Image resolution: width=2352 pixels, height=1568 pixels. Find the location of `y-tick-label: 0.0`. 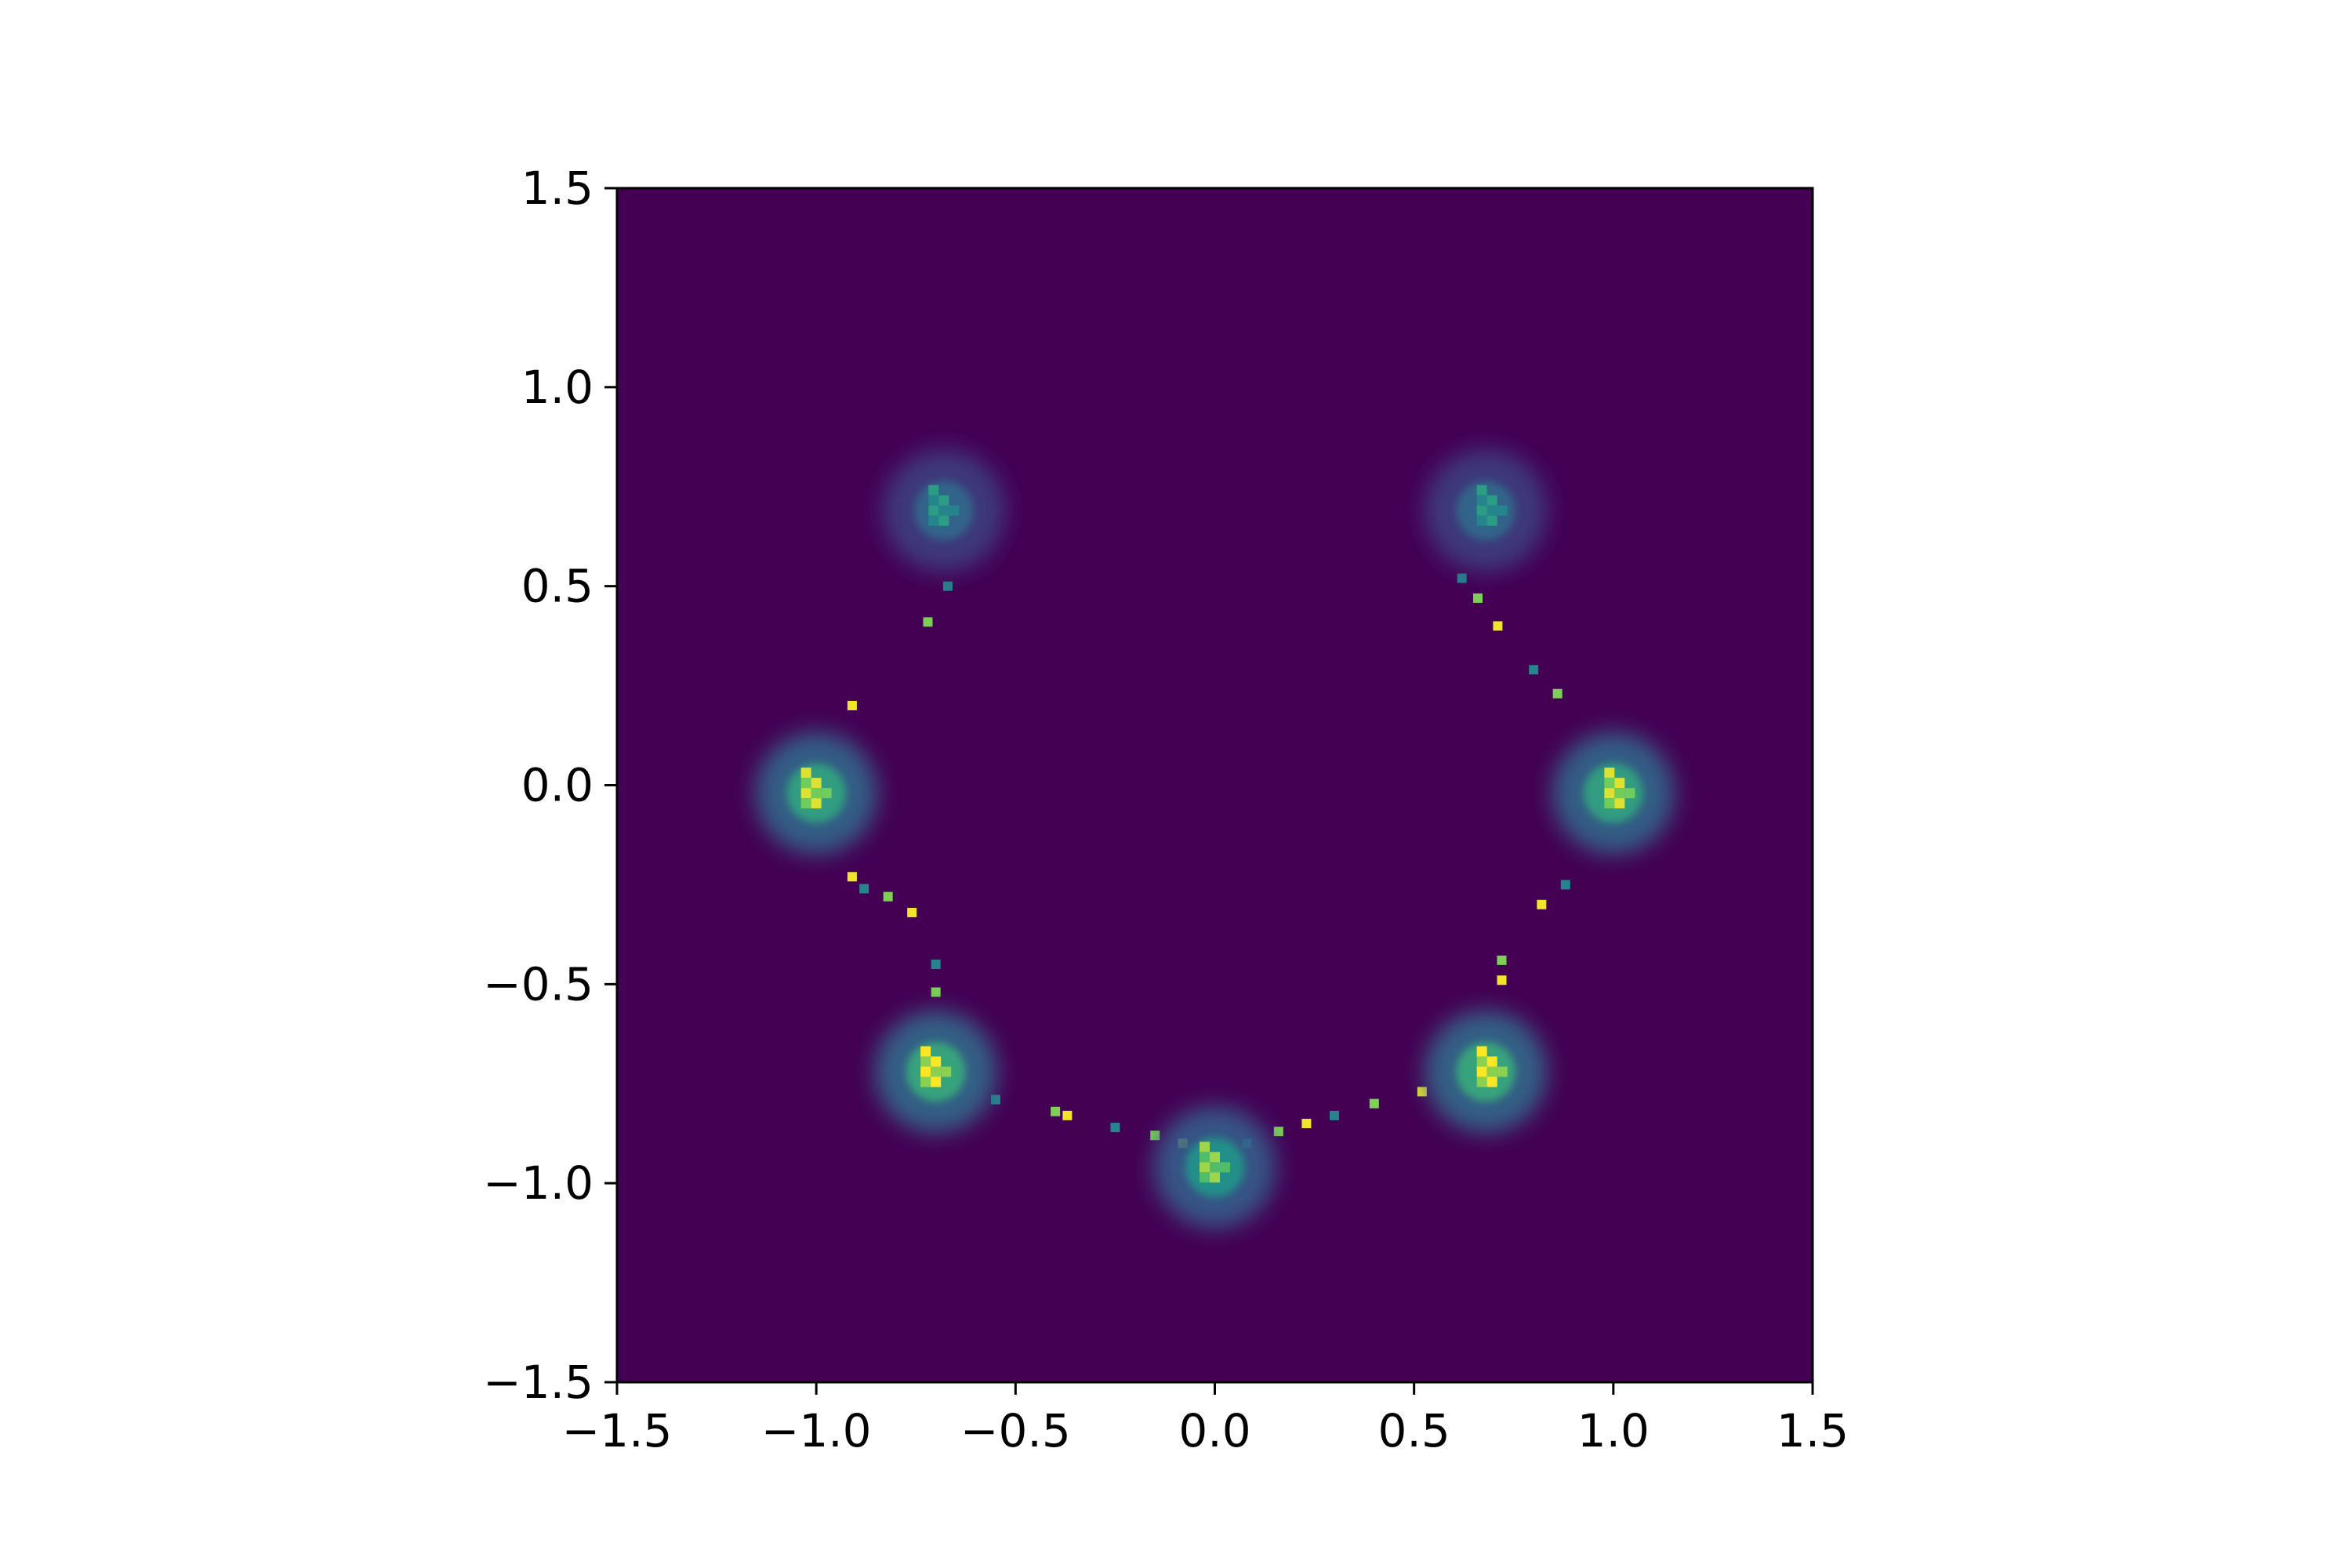

y-tick-label: 0.0 is located at coordinates (557, 785).